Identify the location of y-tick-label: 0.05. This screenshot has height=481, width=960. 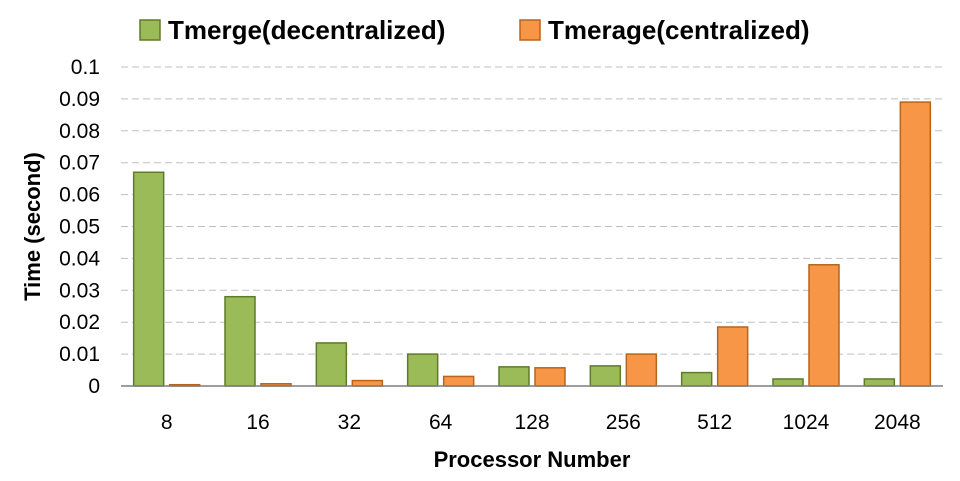
(79, 227).